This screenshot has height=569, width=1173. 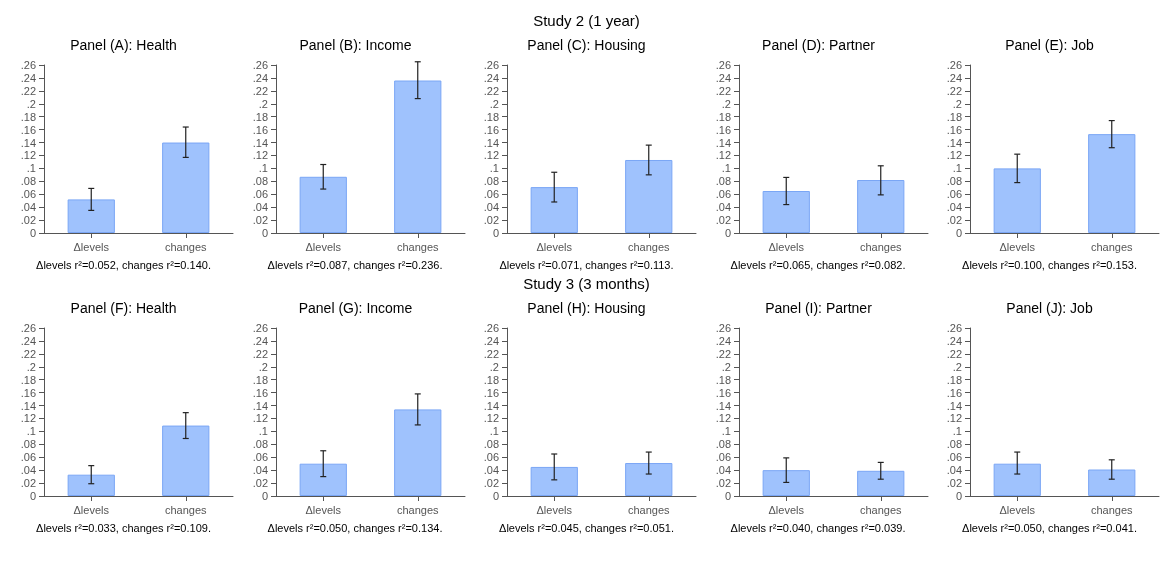 I want to click on chart-title: Panel (A): Health, so click(x=123, y=45).